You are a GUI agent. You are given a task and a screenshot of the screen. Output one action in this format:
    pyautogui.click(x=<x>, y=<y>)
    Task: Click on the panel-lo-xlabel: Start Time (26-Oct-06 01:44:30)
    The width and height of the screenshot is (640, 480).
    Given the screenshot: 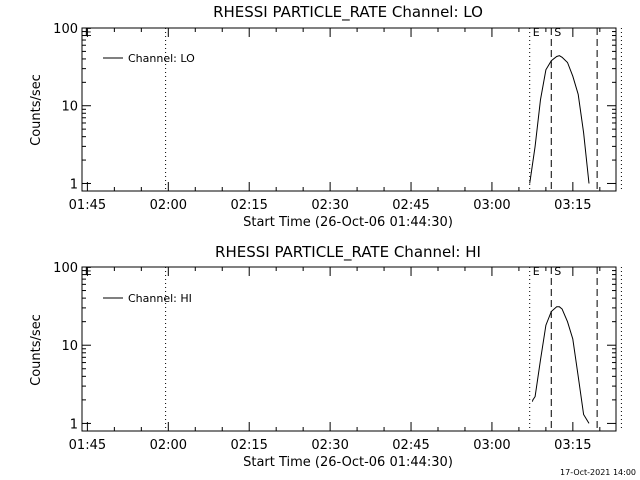 What is the action you would take?
    pyautogui.click(x=348, y=222)
    